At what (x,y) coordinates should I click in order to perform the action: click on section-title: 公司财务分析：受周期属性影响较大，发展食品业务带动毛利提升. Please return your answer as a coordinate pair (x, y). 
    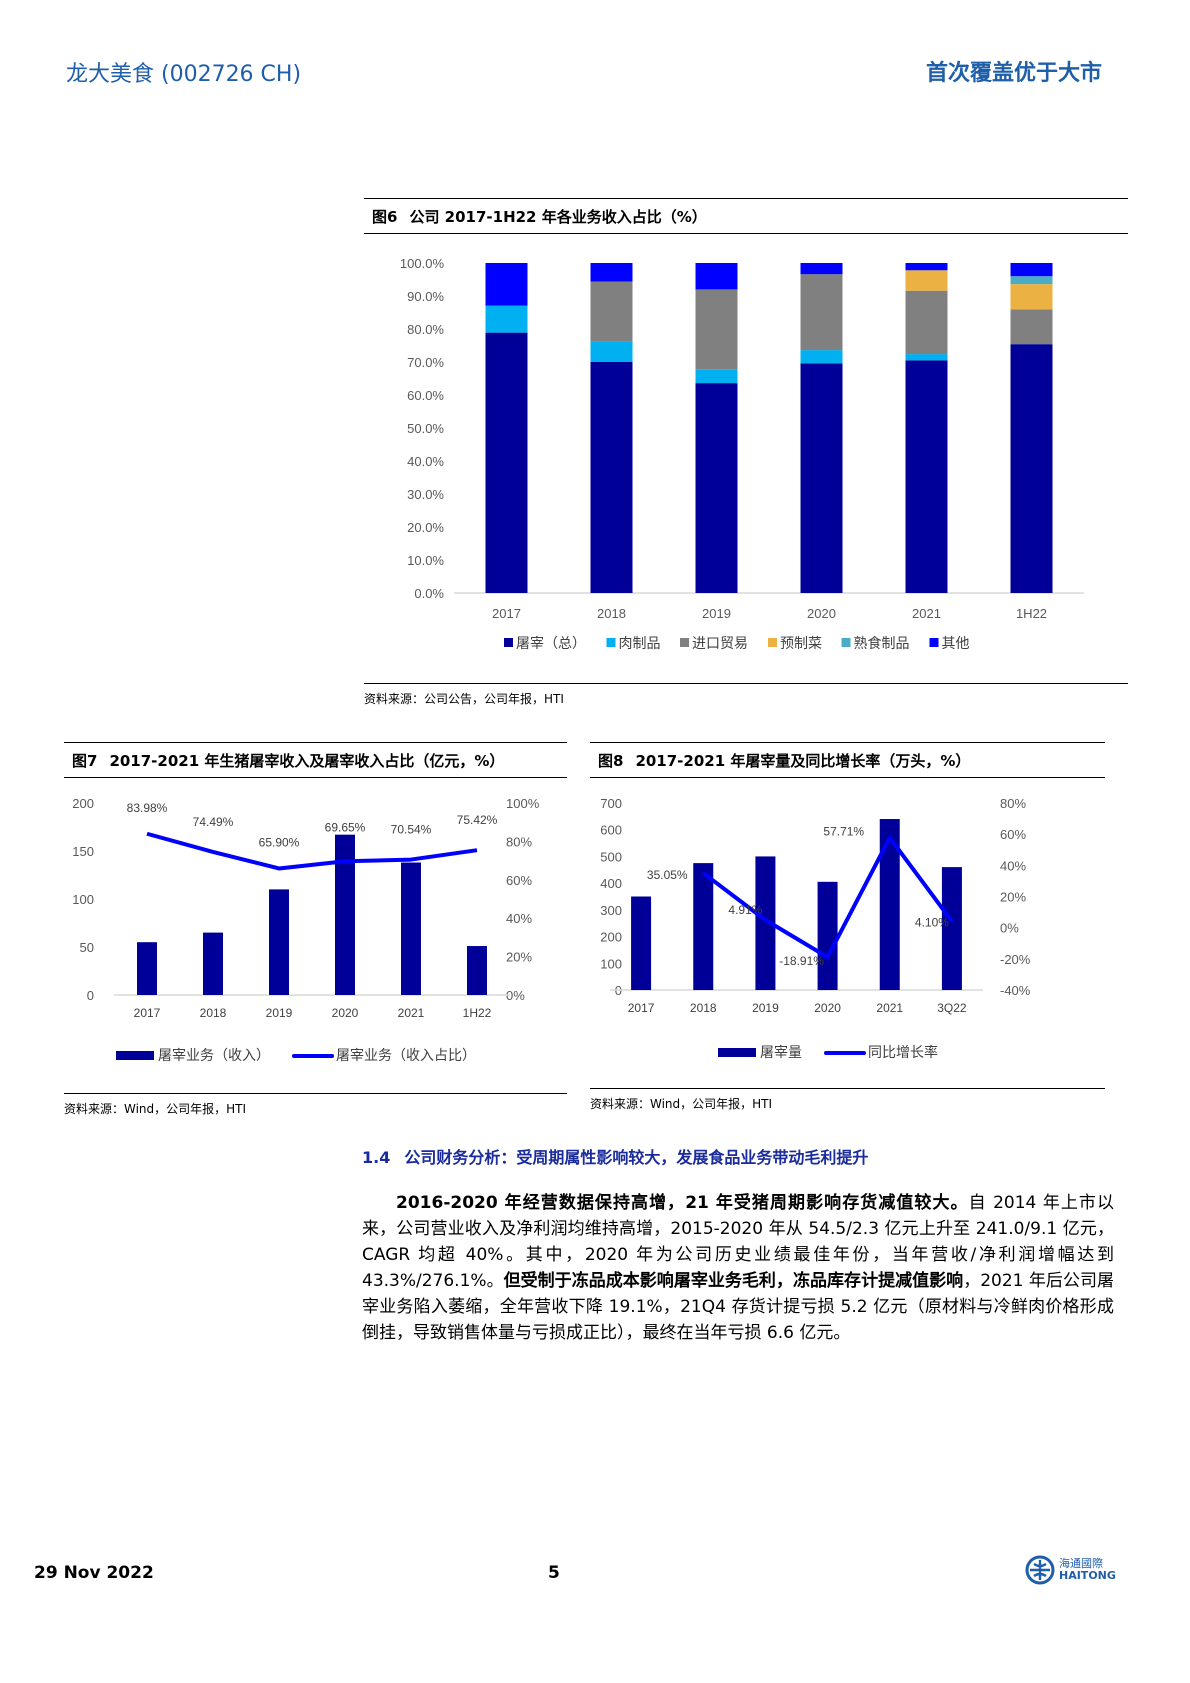
    Looking at the image, I should click on (636, 1157).